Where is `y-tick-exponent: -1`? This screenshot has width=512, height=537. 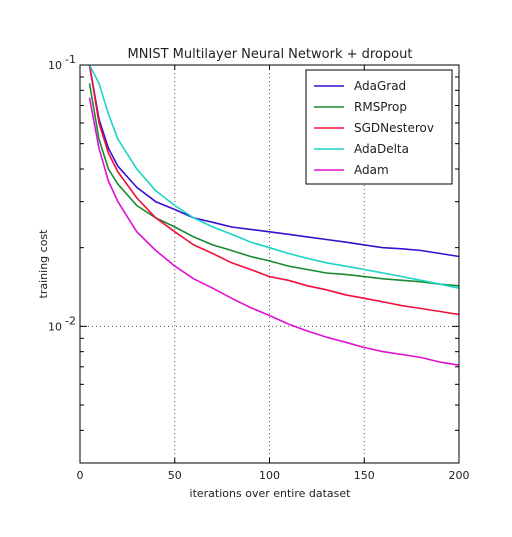
y-tick-exponent: -1 is located at coordinates (70, 59).